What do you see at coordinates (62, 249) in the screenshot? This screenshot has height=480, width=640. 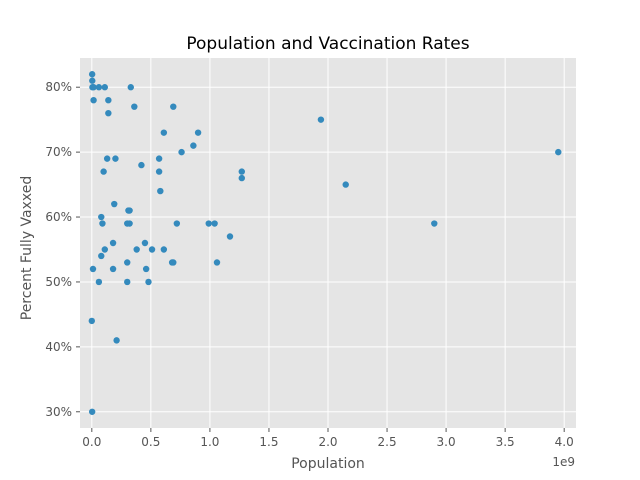 I see `y-axis-ticks: 30% 40% 50% 60% 70% 80%` at bounding box center [62, 249].